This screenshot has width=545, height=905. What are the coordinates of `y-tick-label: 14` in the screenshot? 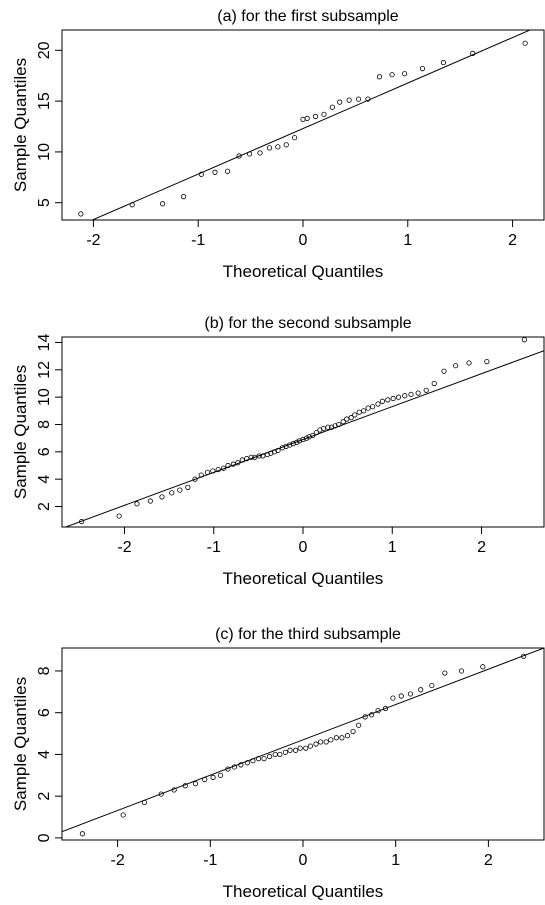 It's located at (44, 342).